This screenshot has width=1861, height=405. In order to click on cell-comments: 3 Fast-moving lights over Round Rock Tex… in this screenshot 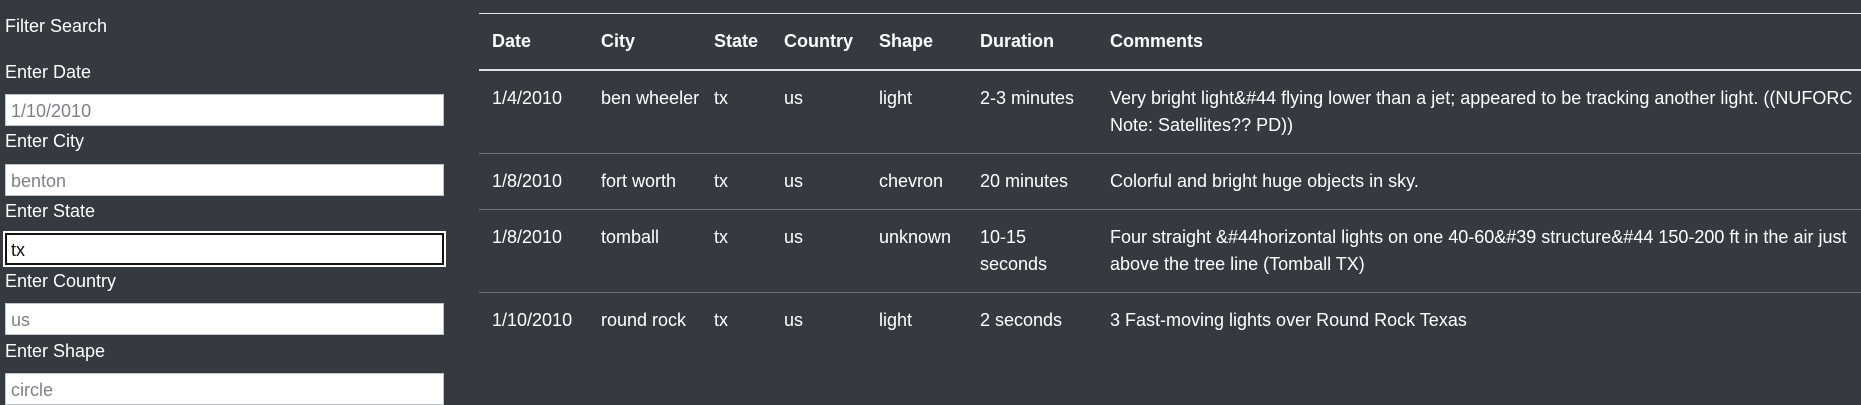, I will do `click(1288, 320)`.